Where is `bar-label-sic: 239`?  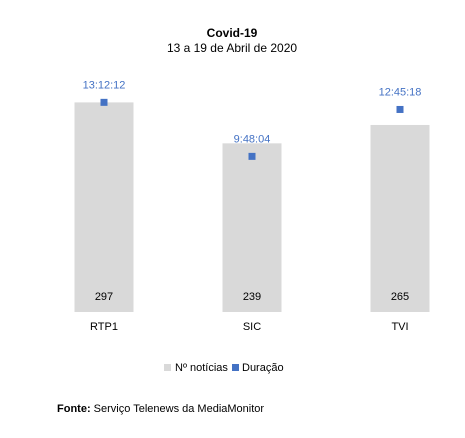 bar-label-sic: 239 is located at coordinates (252, 297).